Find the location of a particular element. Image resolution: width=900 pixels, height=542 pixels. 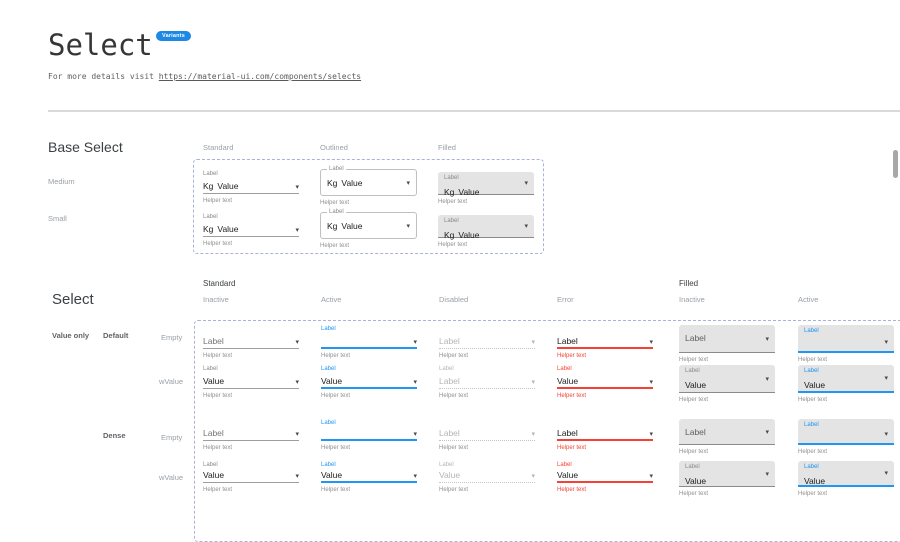

base-select-group-outline is located at coordinates (368, 206).